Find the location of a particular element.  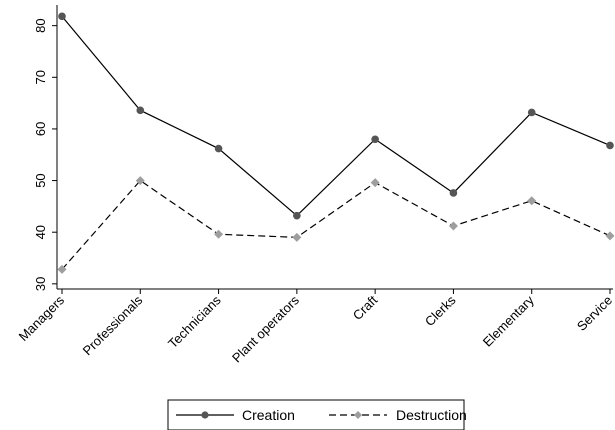

x-tick-label: Craft is located at coordinates (365, 307).